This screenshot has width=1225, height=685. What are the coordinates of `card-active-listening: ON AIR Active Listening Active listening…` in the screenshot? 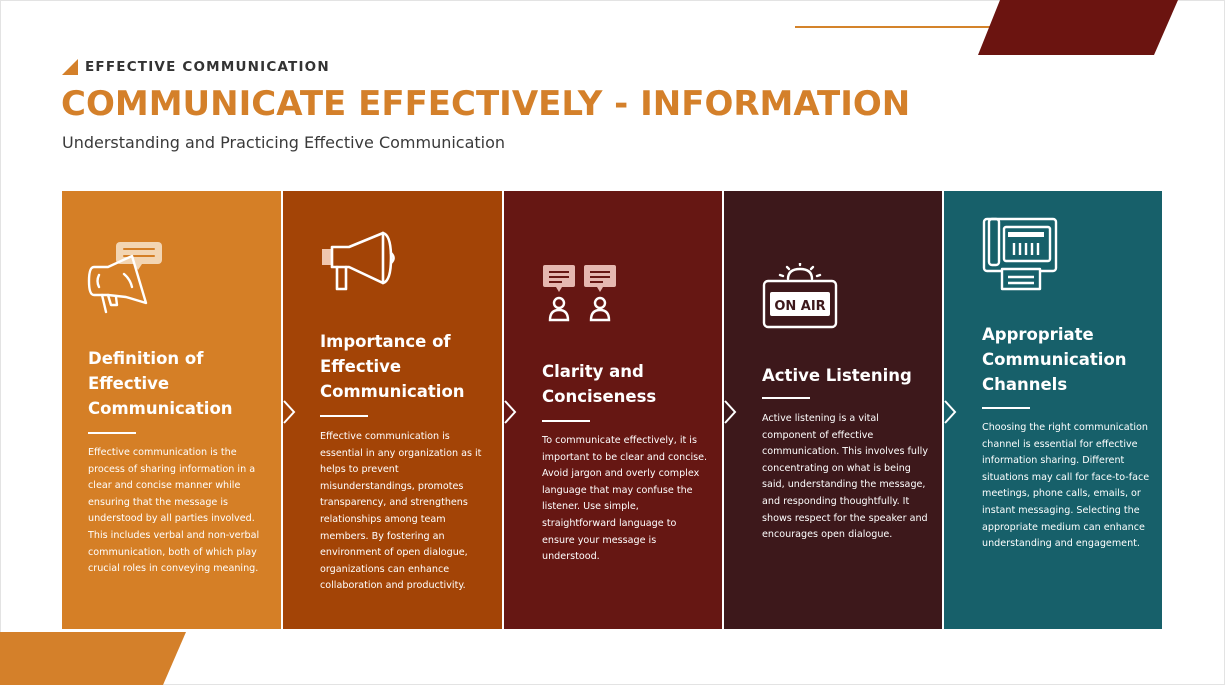 It's located at (832, 410).